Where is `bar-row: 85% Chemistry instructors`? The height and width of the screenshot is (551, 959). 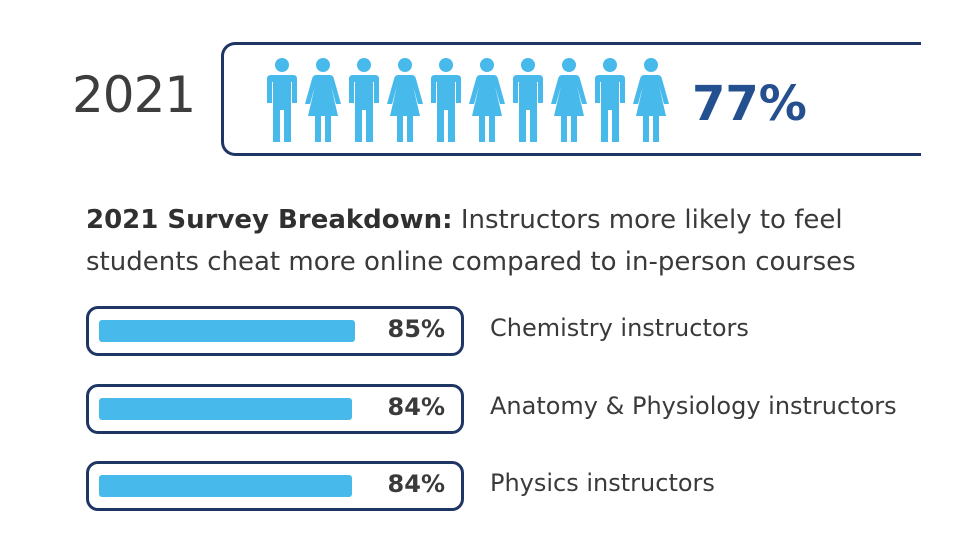 bar-row: 85% Chemistry instructors is located at coordinates (516, 331).